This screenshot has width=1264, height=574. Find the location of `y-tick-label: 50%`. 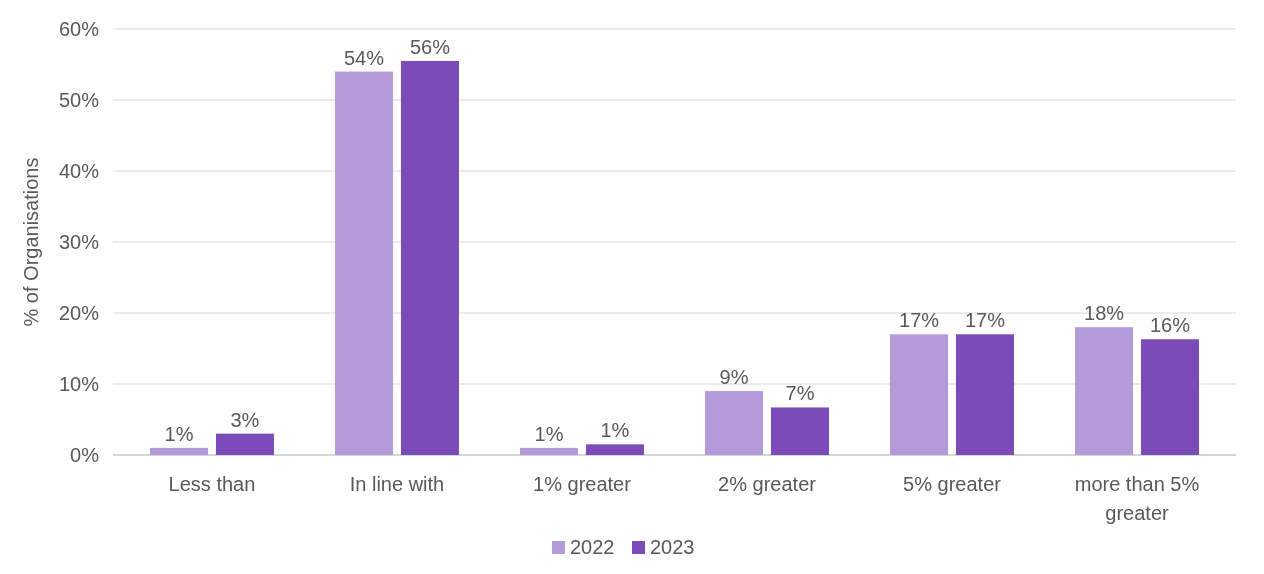

y-tick-label: 50% is located at coordinates (79, 100).